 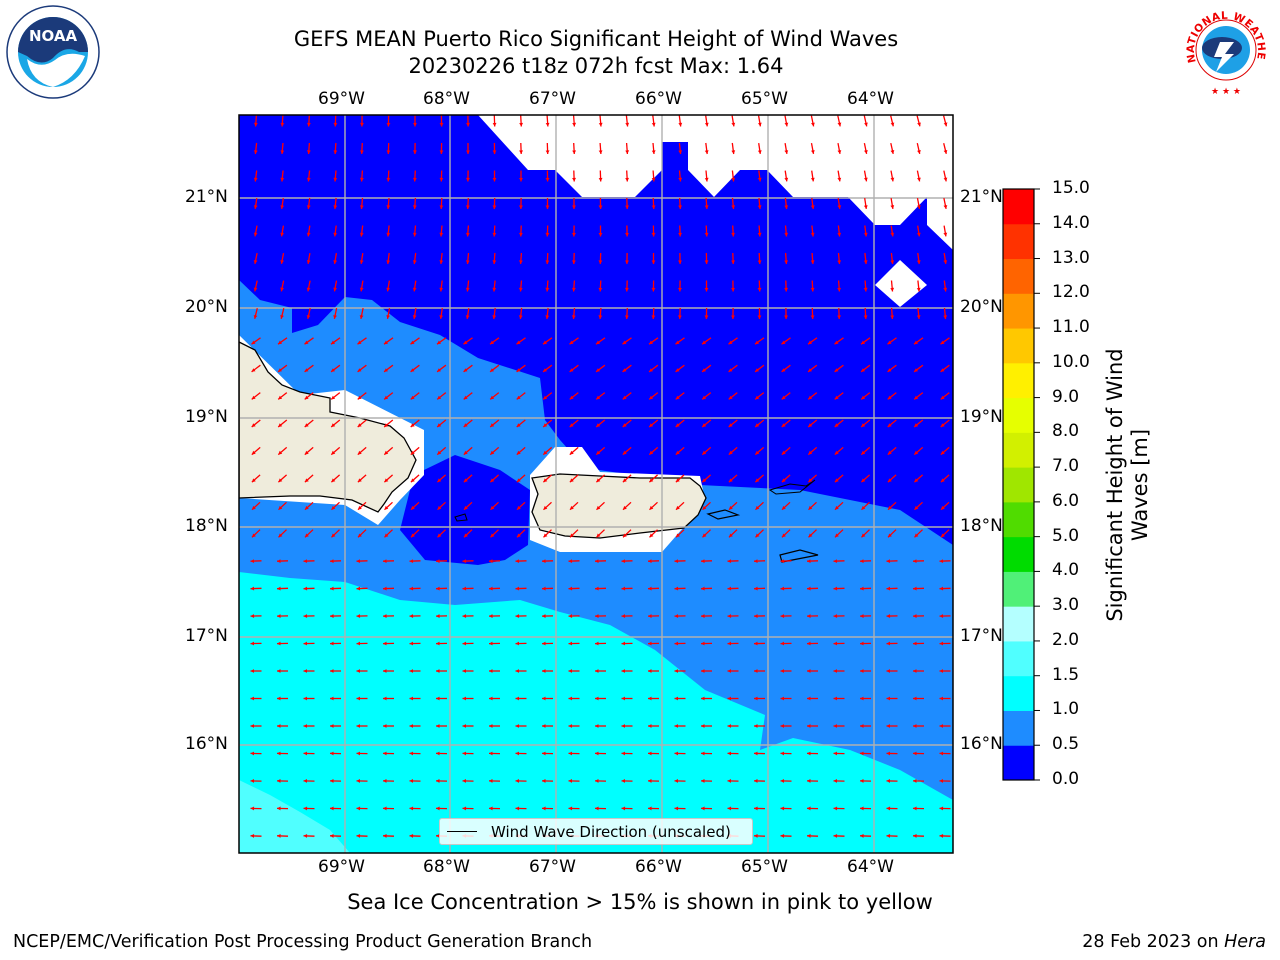 What do you see at coordinates (658, 99) in the screenshot?
I see `lon-tick-top-66w: 66°W` at bounding box center [658, 99].